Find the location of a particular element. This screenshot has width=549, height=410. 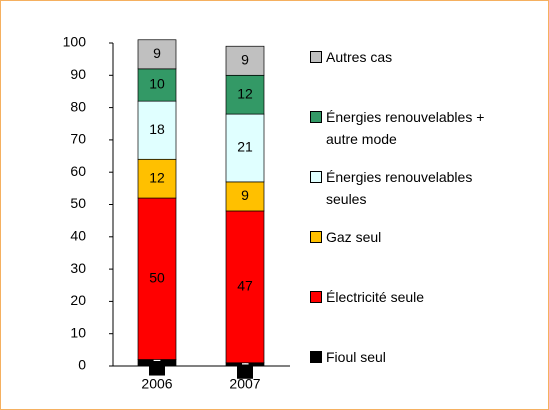

y-tick-label: 60 is located at coordinates (78, 171).